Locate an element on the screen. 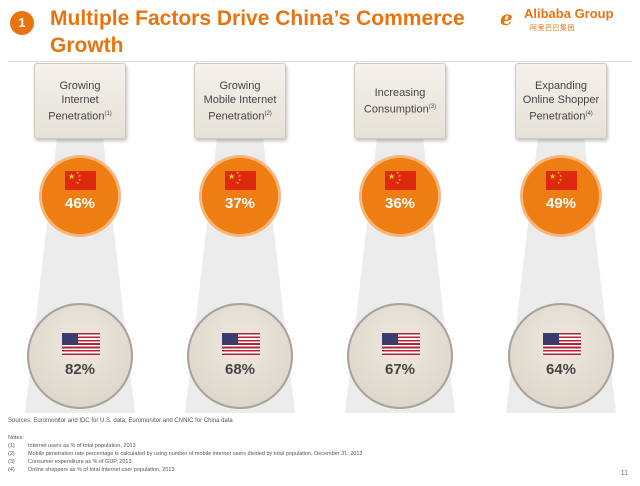 This screenshot has height=486, width=640. us-percentage: 68% is located at coordinates (240, 369).